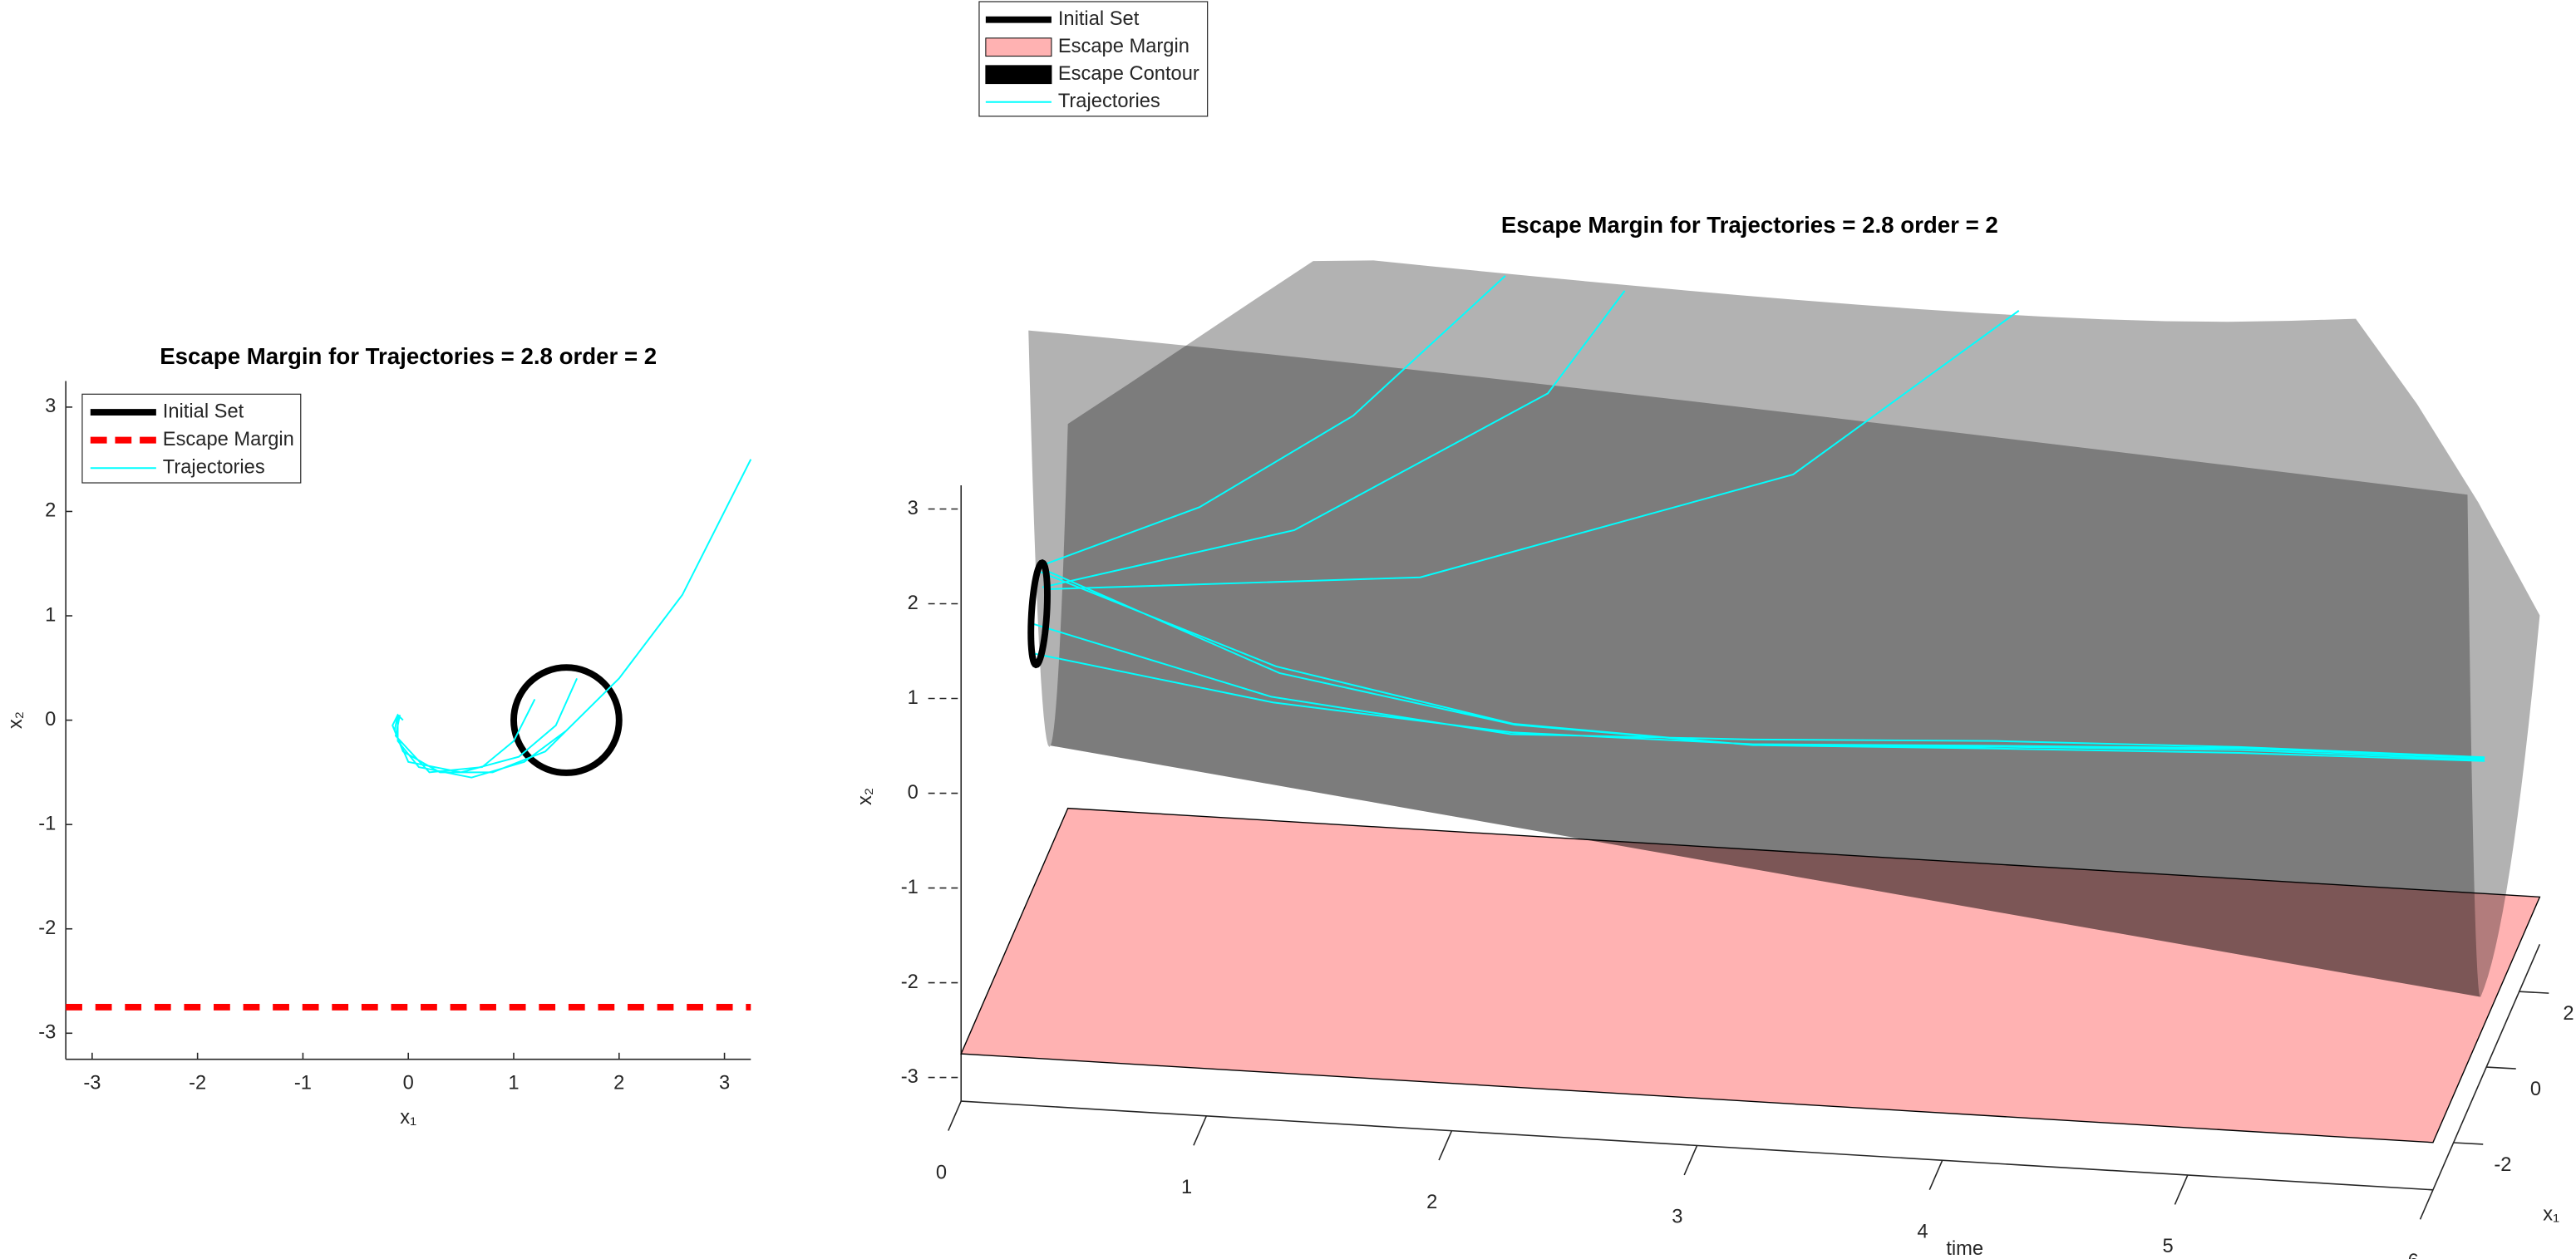 The width and height of the screenshot is (2576, 1259). Describe the element at coordinates (303, 1083) in the screenshot. I see `x-tick-label: -1` at that location.